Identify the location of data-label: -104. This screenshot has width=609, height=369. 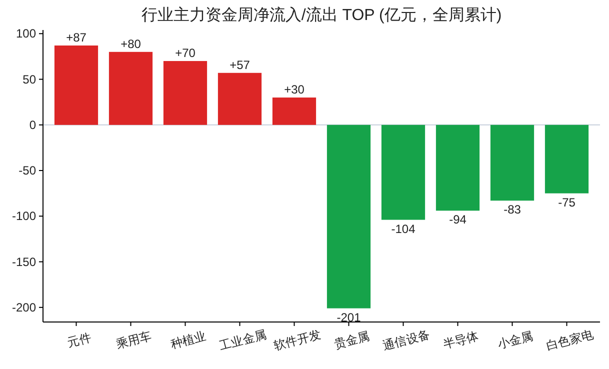
(403, 229).